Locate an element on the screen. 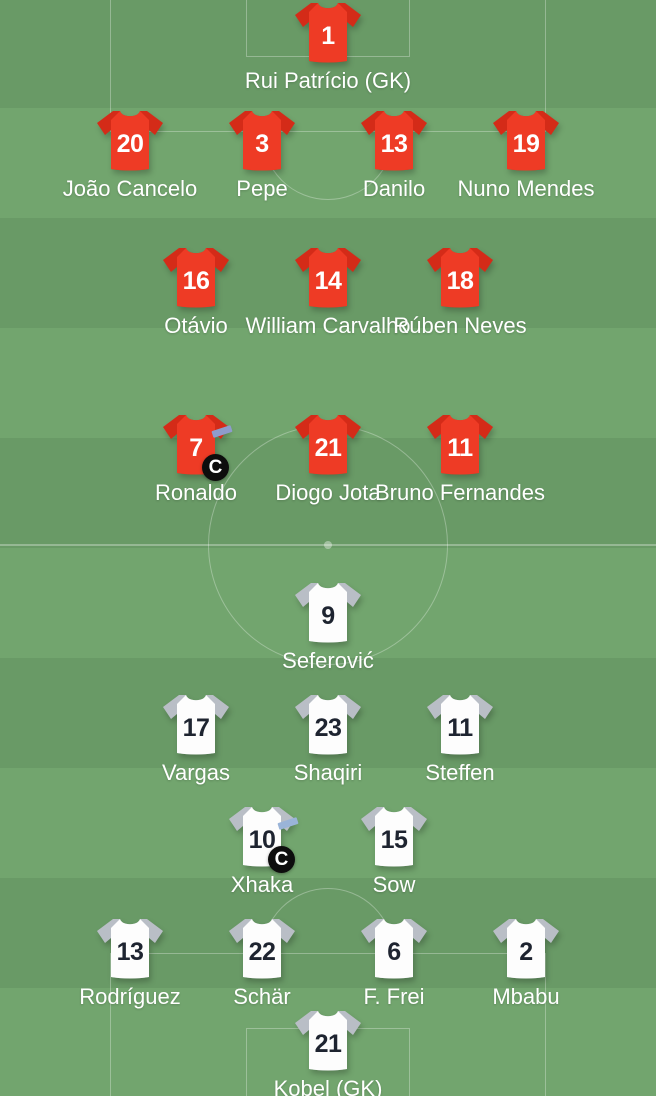  player-number: 9 is located at coordinates (328, 616).